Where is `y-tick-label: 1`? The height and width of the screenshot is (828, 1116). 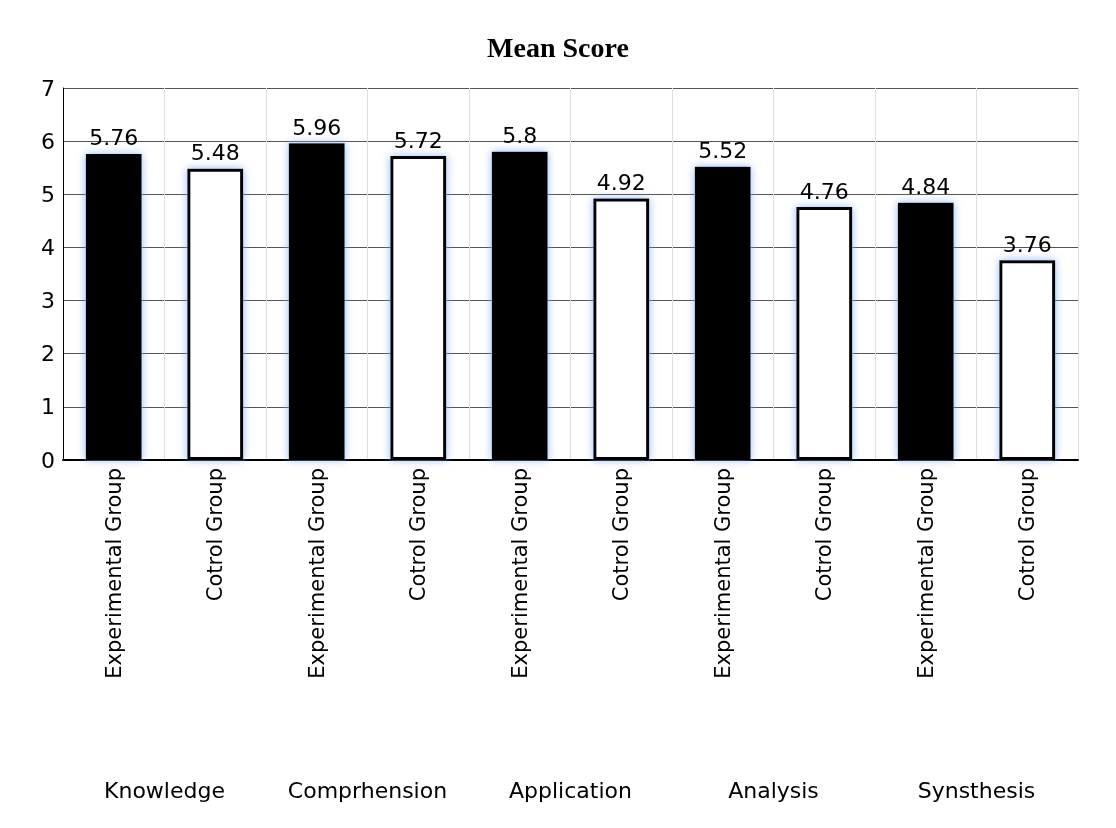
y-tick-label: 1 is located at coordinates (48, 407).